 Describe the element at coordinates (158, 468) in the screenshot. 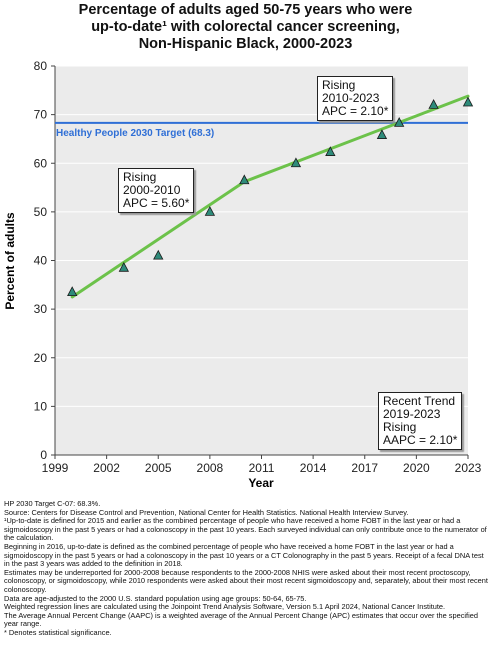

I see `x-tick-label: 2005` at that location.